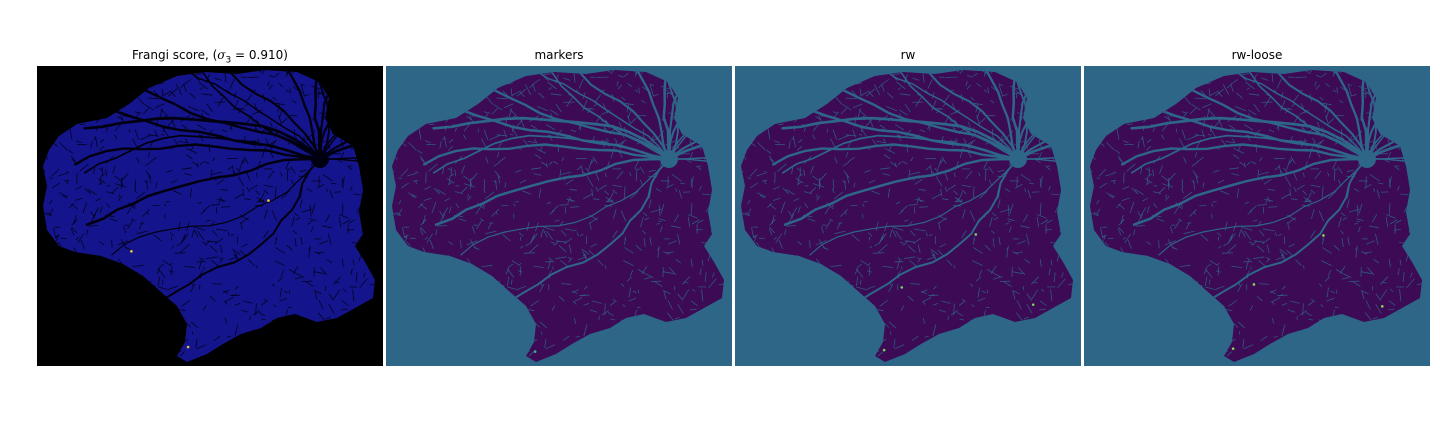 Image resolution: width=1440 pixels, height=432 pixels. Describe the element at coordinates (908, 55) in the screenshot. I see `panel-title-rw: rw` at that location.